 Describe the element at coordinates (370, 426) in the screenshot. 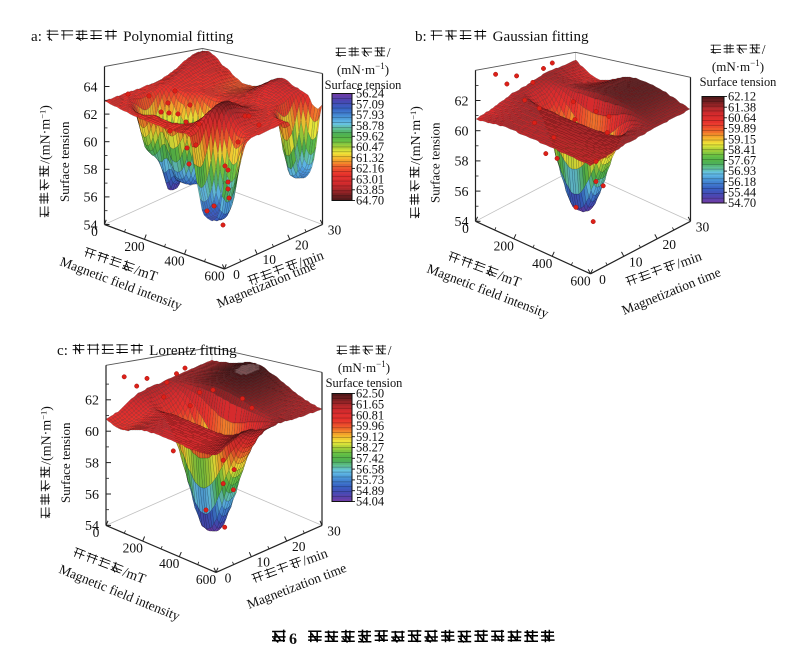

I see `svg-text: 59.96` at that location.